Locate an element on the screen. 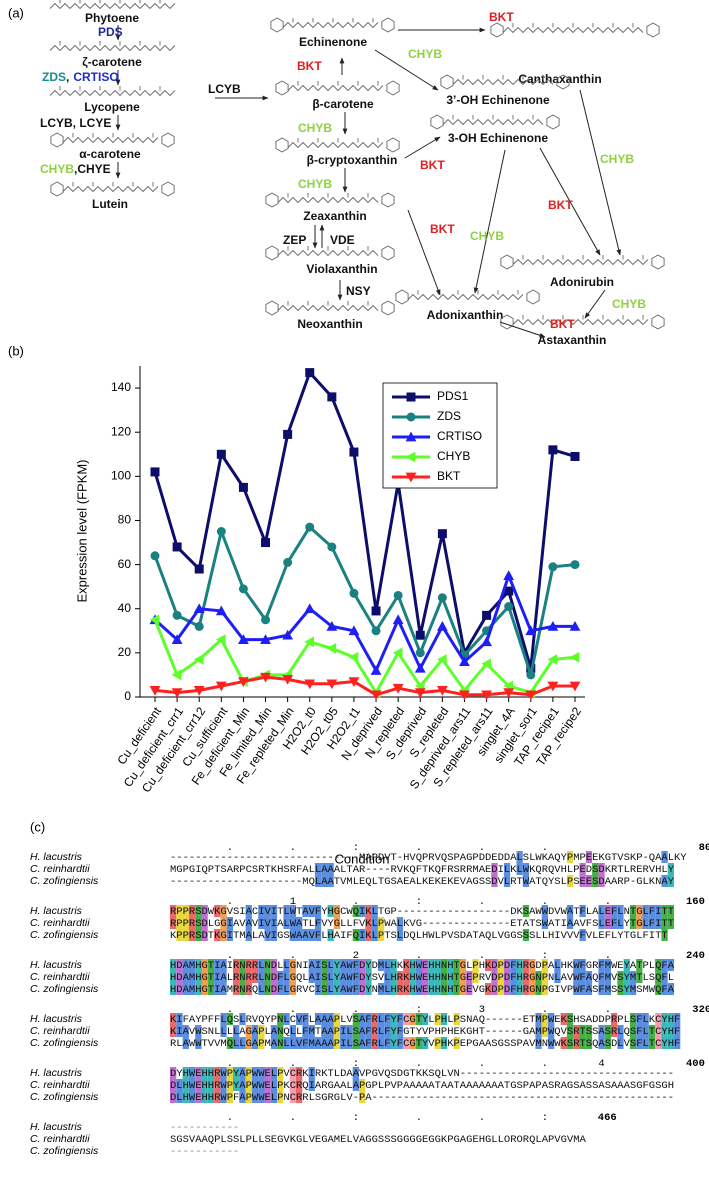 Image resolution: width=709 pixels, height=1181 pixels. series-line is located at coordinates (364, 623).